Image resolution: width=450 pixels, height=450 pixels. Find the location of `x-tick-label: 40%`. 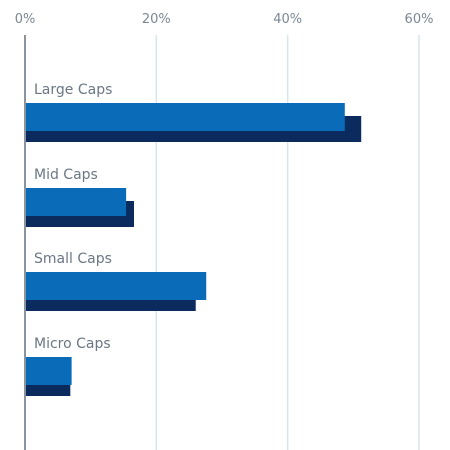

x-tick-label: 40% is located at coordinates (287, 19).